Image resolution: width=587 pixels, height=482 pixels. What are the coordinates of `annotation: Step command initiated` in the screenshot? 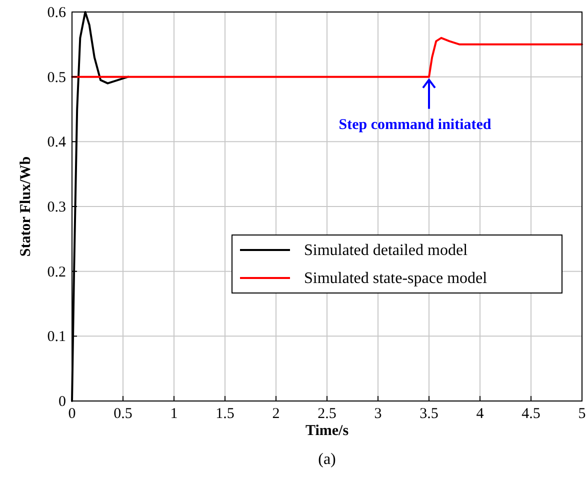 It's located at (415, 124).